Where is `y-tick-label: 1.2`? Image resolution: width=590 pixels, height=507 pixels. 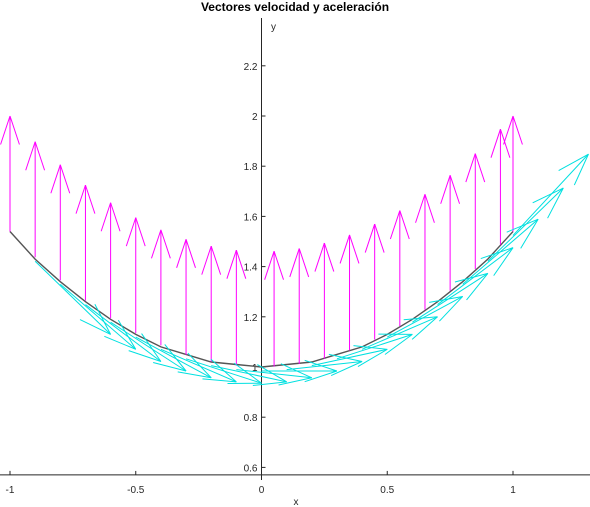 y-tick-label: 1.2 is located at coordinates (251, 318).